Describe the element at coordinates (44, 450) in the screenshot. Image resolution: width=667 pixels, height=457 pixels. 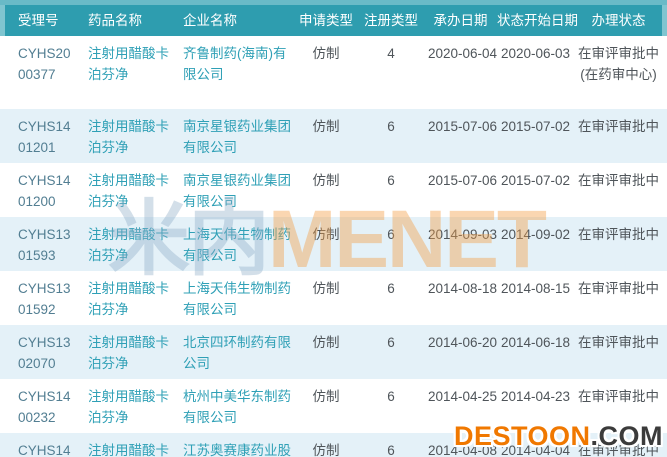
I see `acceptance-no: CYHS1400038` at that location.